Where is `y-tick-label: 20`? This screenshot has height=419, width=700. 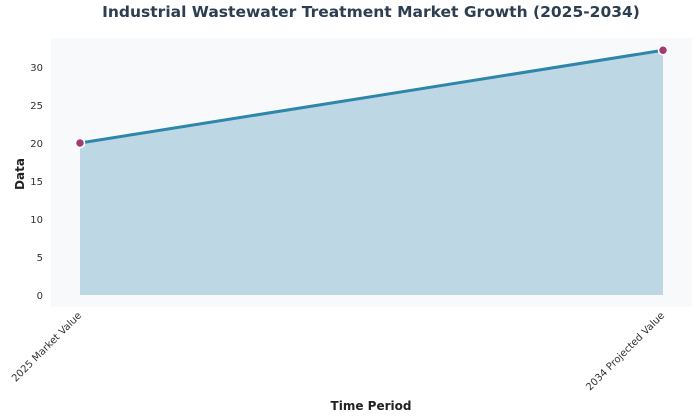
y-tick-label: 20 is located at coordinates (36, 144).